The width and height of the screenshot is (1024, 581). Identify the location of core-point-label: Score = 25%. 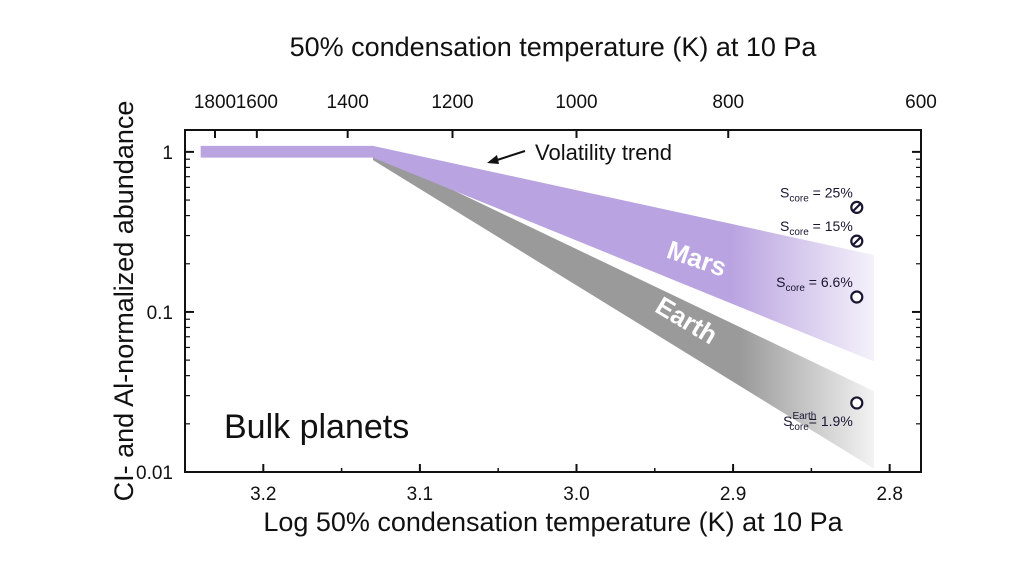
(816, 194).